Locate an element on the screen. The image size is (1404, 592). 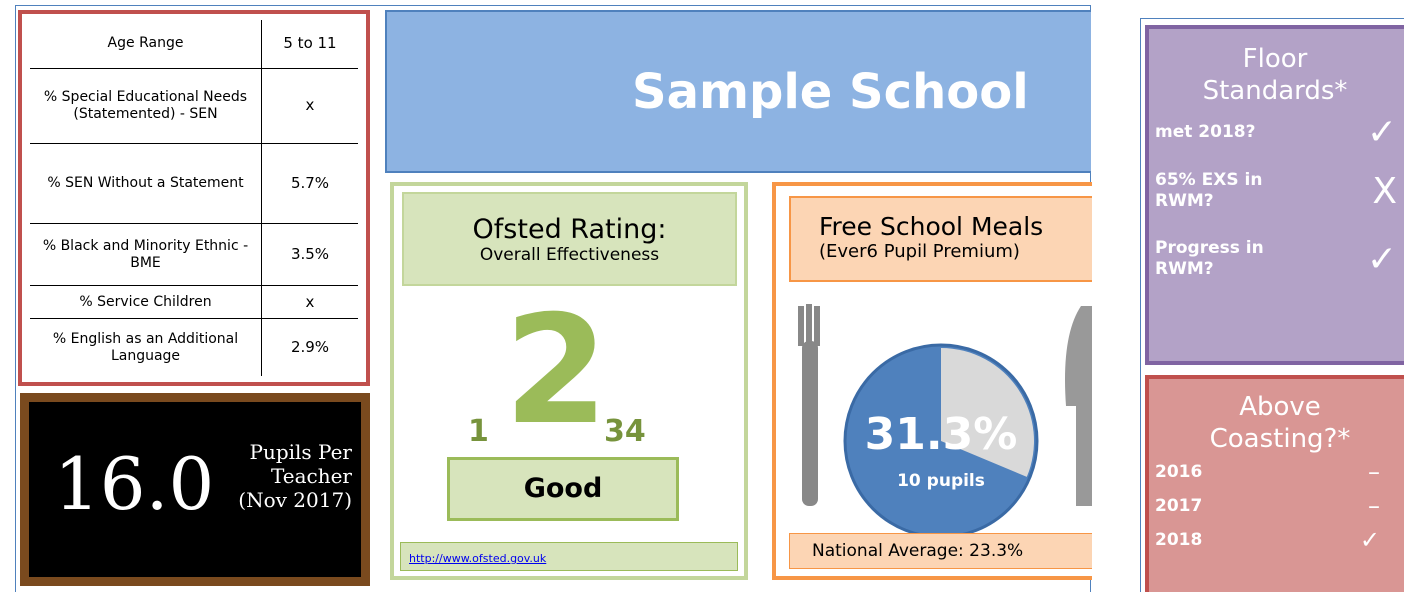
chalkboard-inner: 16.0 Pupils Per Teacher (Nov 2017) is located at coordinates (195, 489).